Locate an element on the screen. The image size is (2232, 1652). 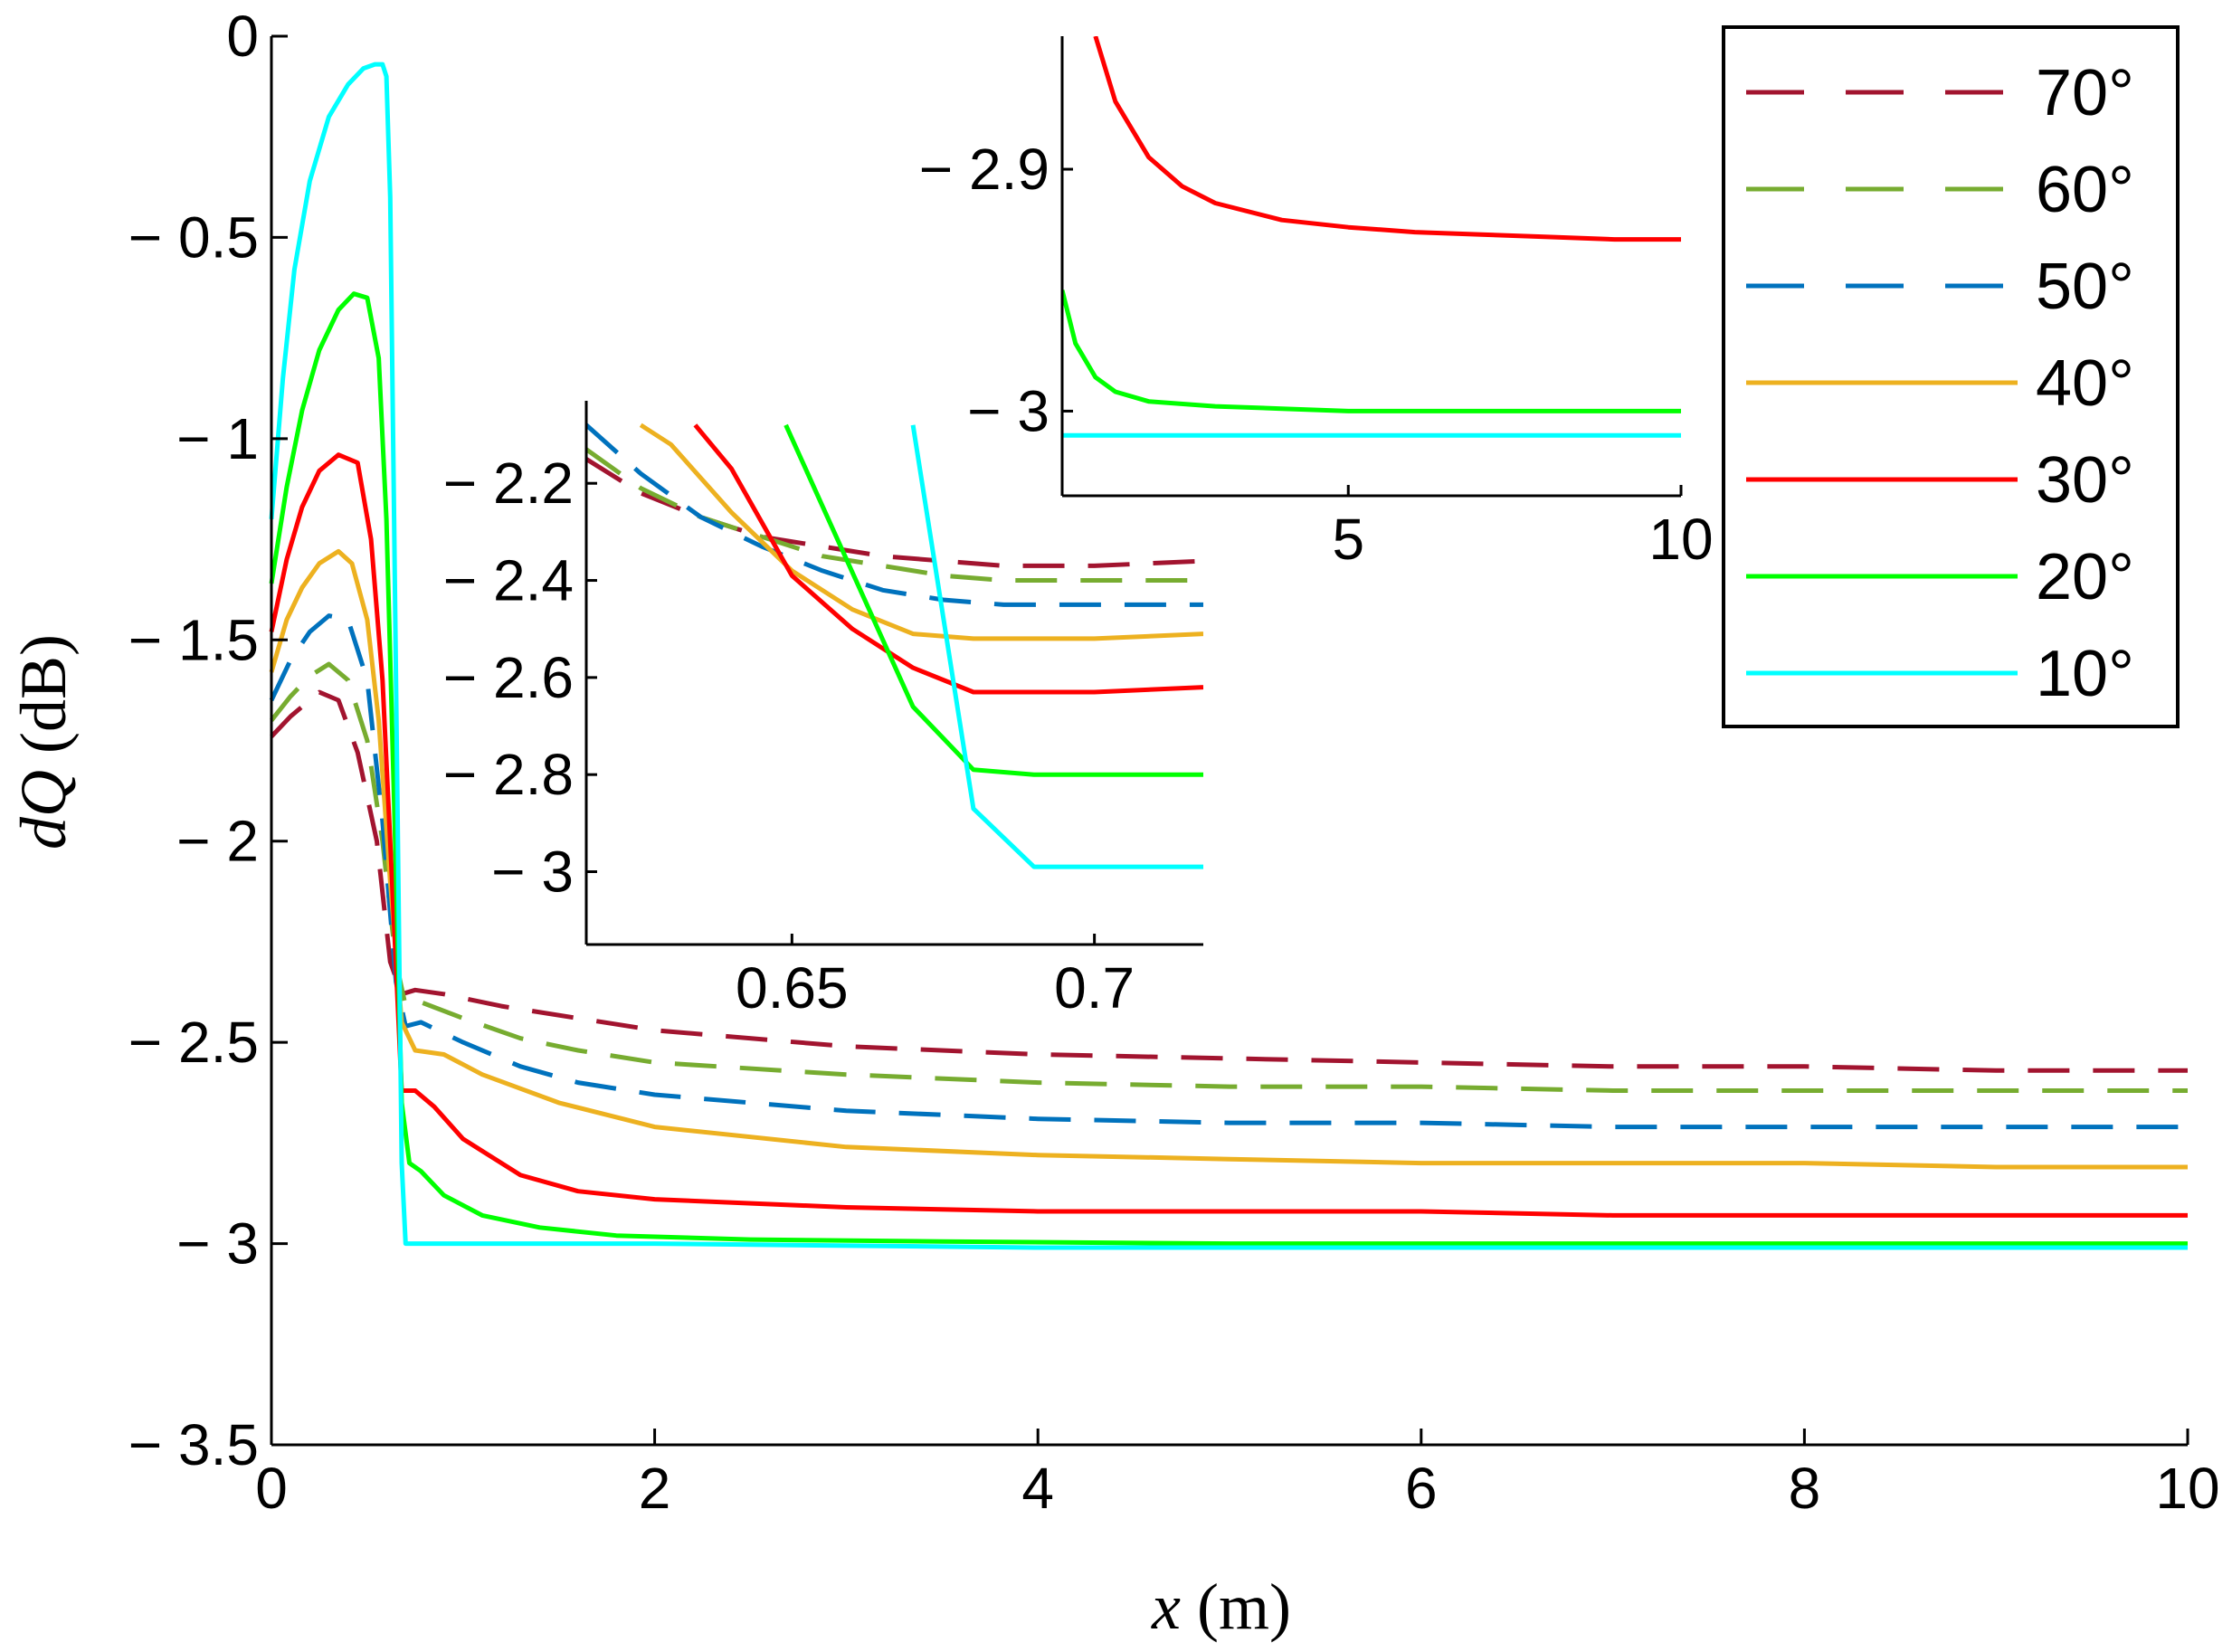
legend: 70° 60° 50° 40° 30° 20° 10° is located at coordinates (1951, 376).